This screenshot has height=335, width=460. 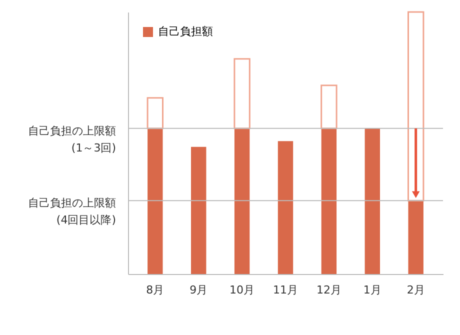 I want to click on ref-line-label: 自己負担の上限額 (1～3回), so click(x=72, y=139).